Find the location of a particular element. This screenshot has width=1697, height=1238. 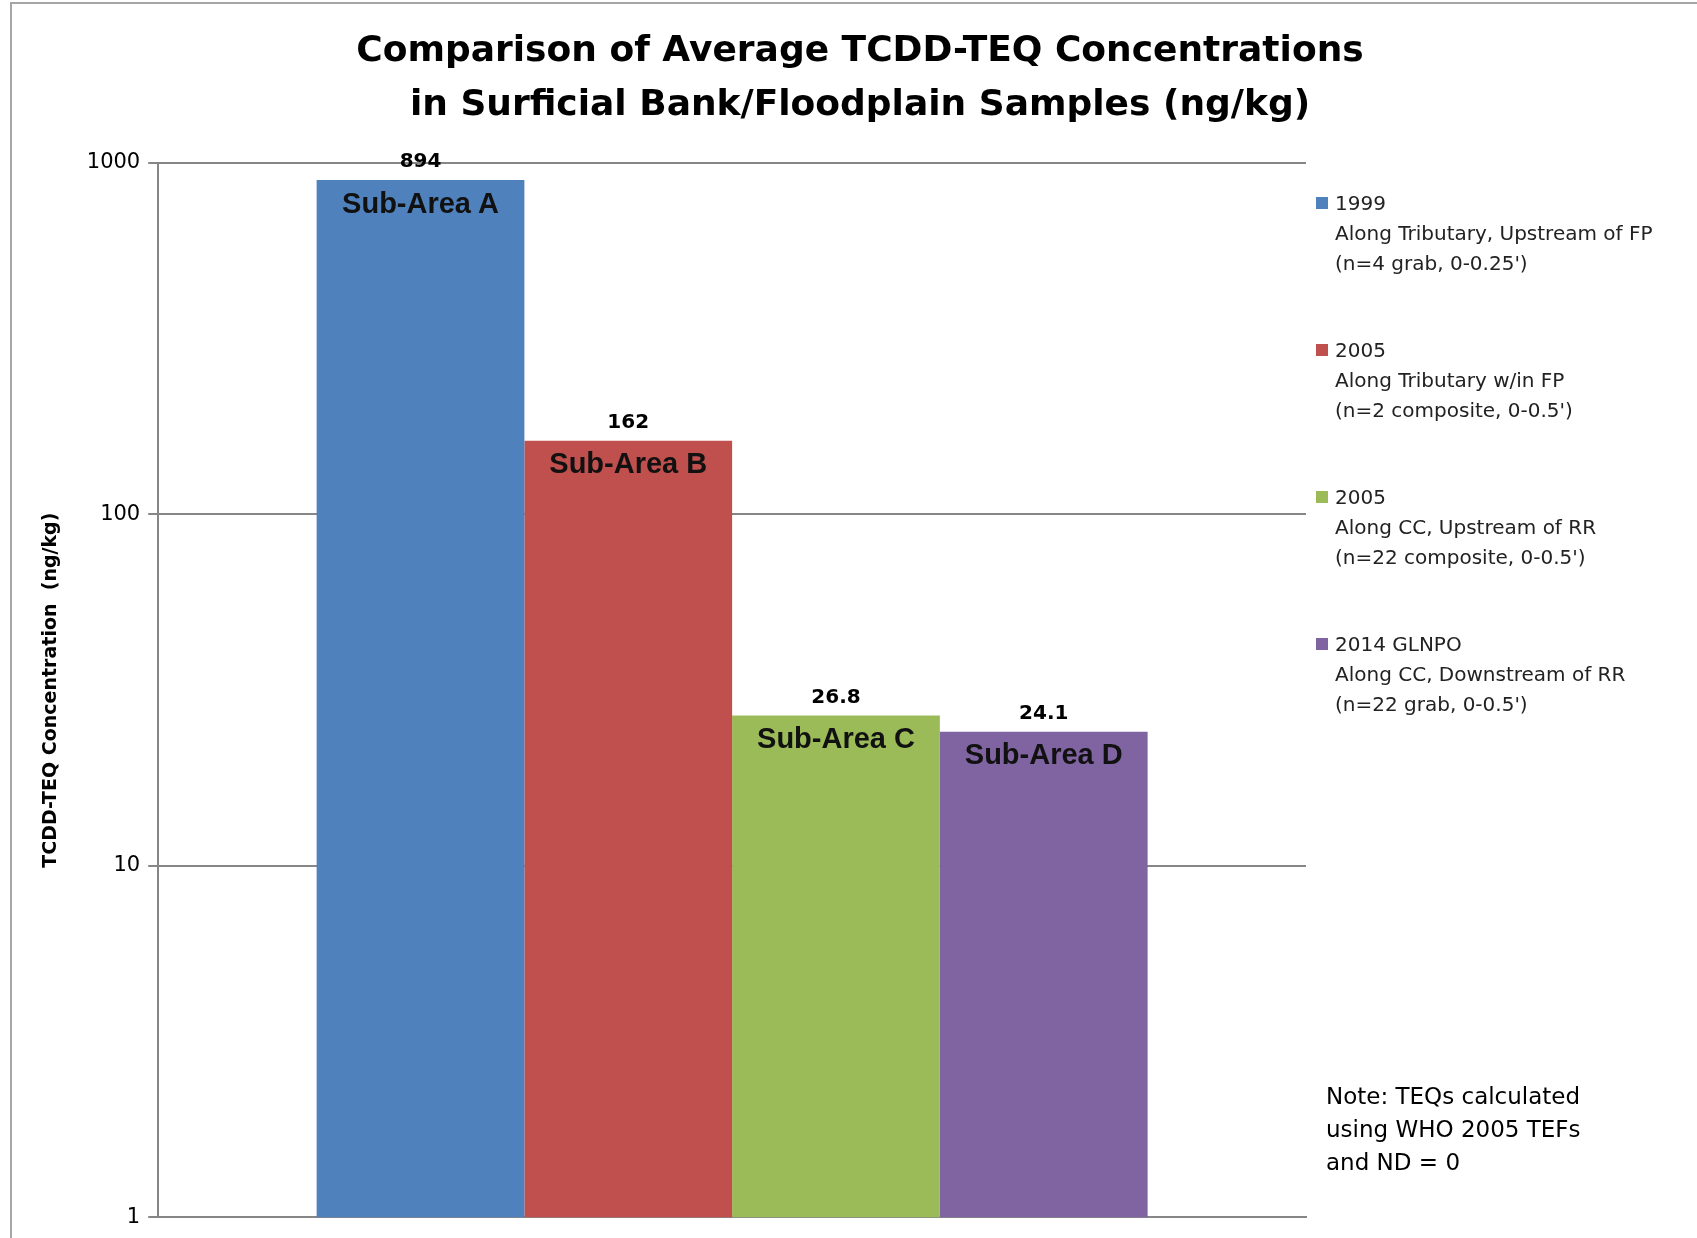

legend-label: 2014 GLNPO Along CC, Downstream of RR (n=22 grab, 0-0.5') is located at coordinates (1480, 674).